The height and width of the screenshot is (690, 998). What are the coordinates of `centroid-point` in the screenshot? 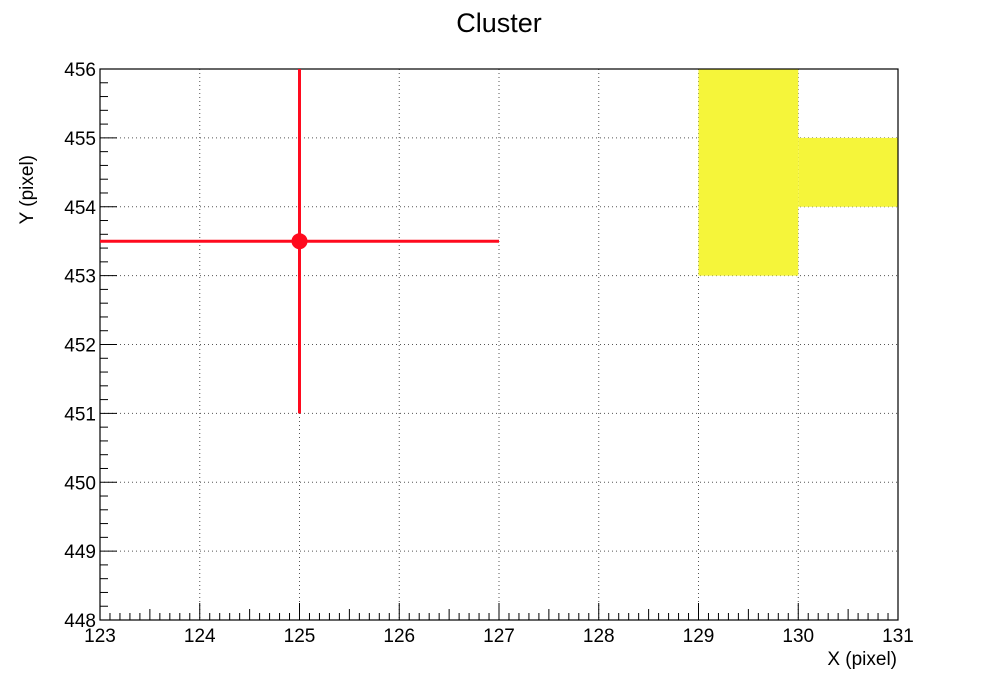 It's located at (299, 241).